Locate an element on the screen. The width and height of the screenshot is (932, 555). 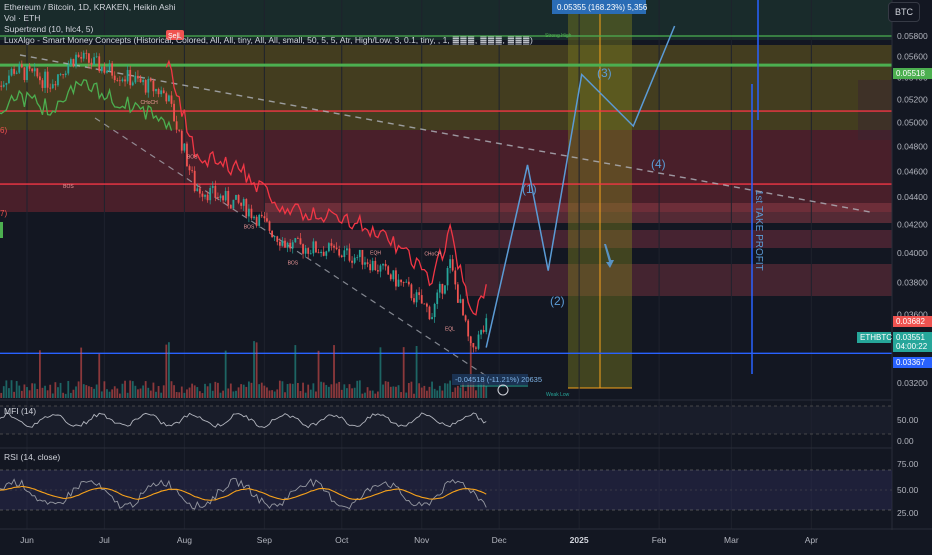
wave-label-3: (3) is located at coordinates (604, 73).